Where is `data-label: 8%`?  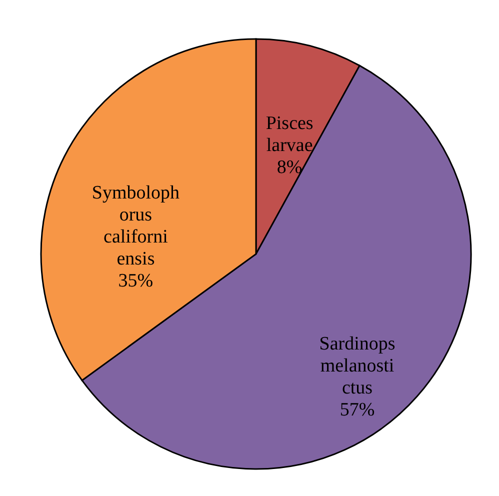
data-label: 8% is located at coordinates (289, 167).